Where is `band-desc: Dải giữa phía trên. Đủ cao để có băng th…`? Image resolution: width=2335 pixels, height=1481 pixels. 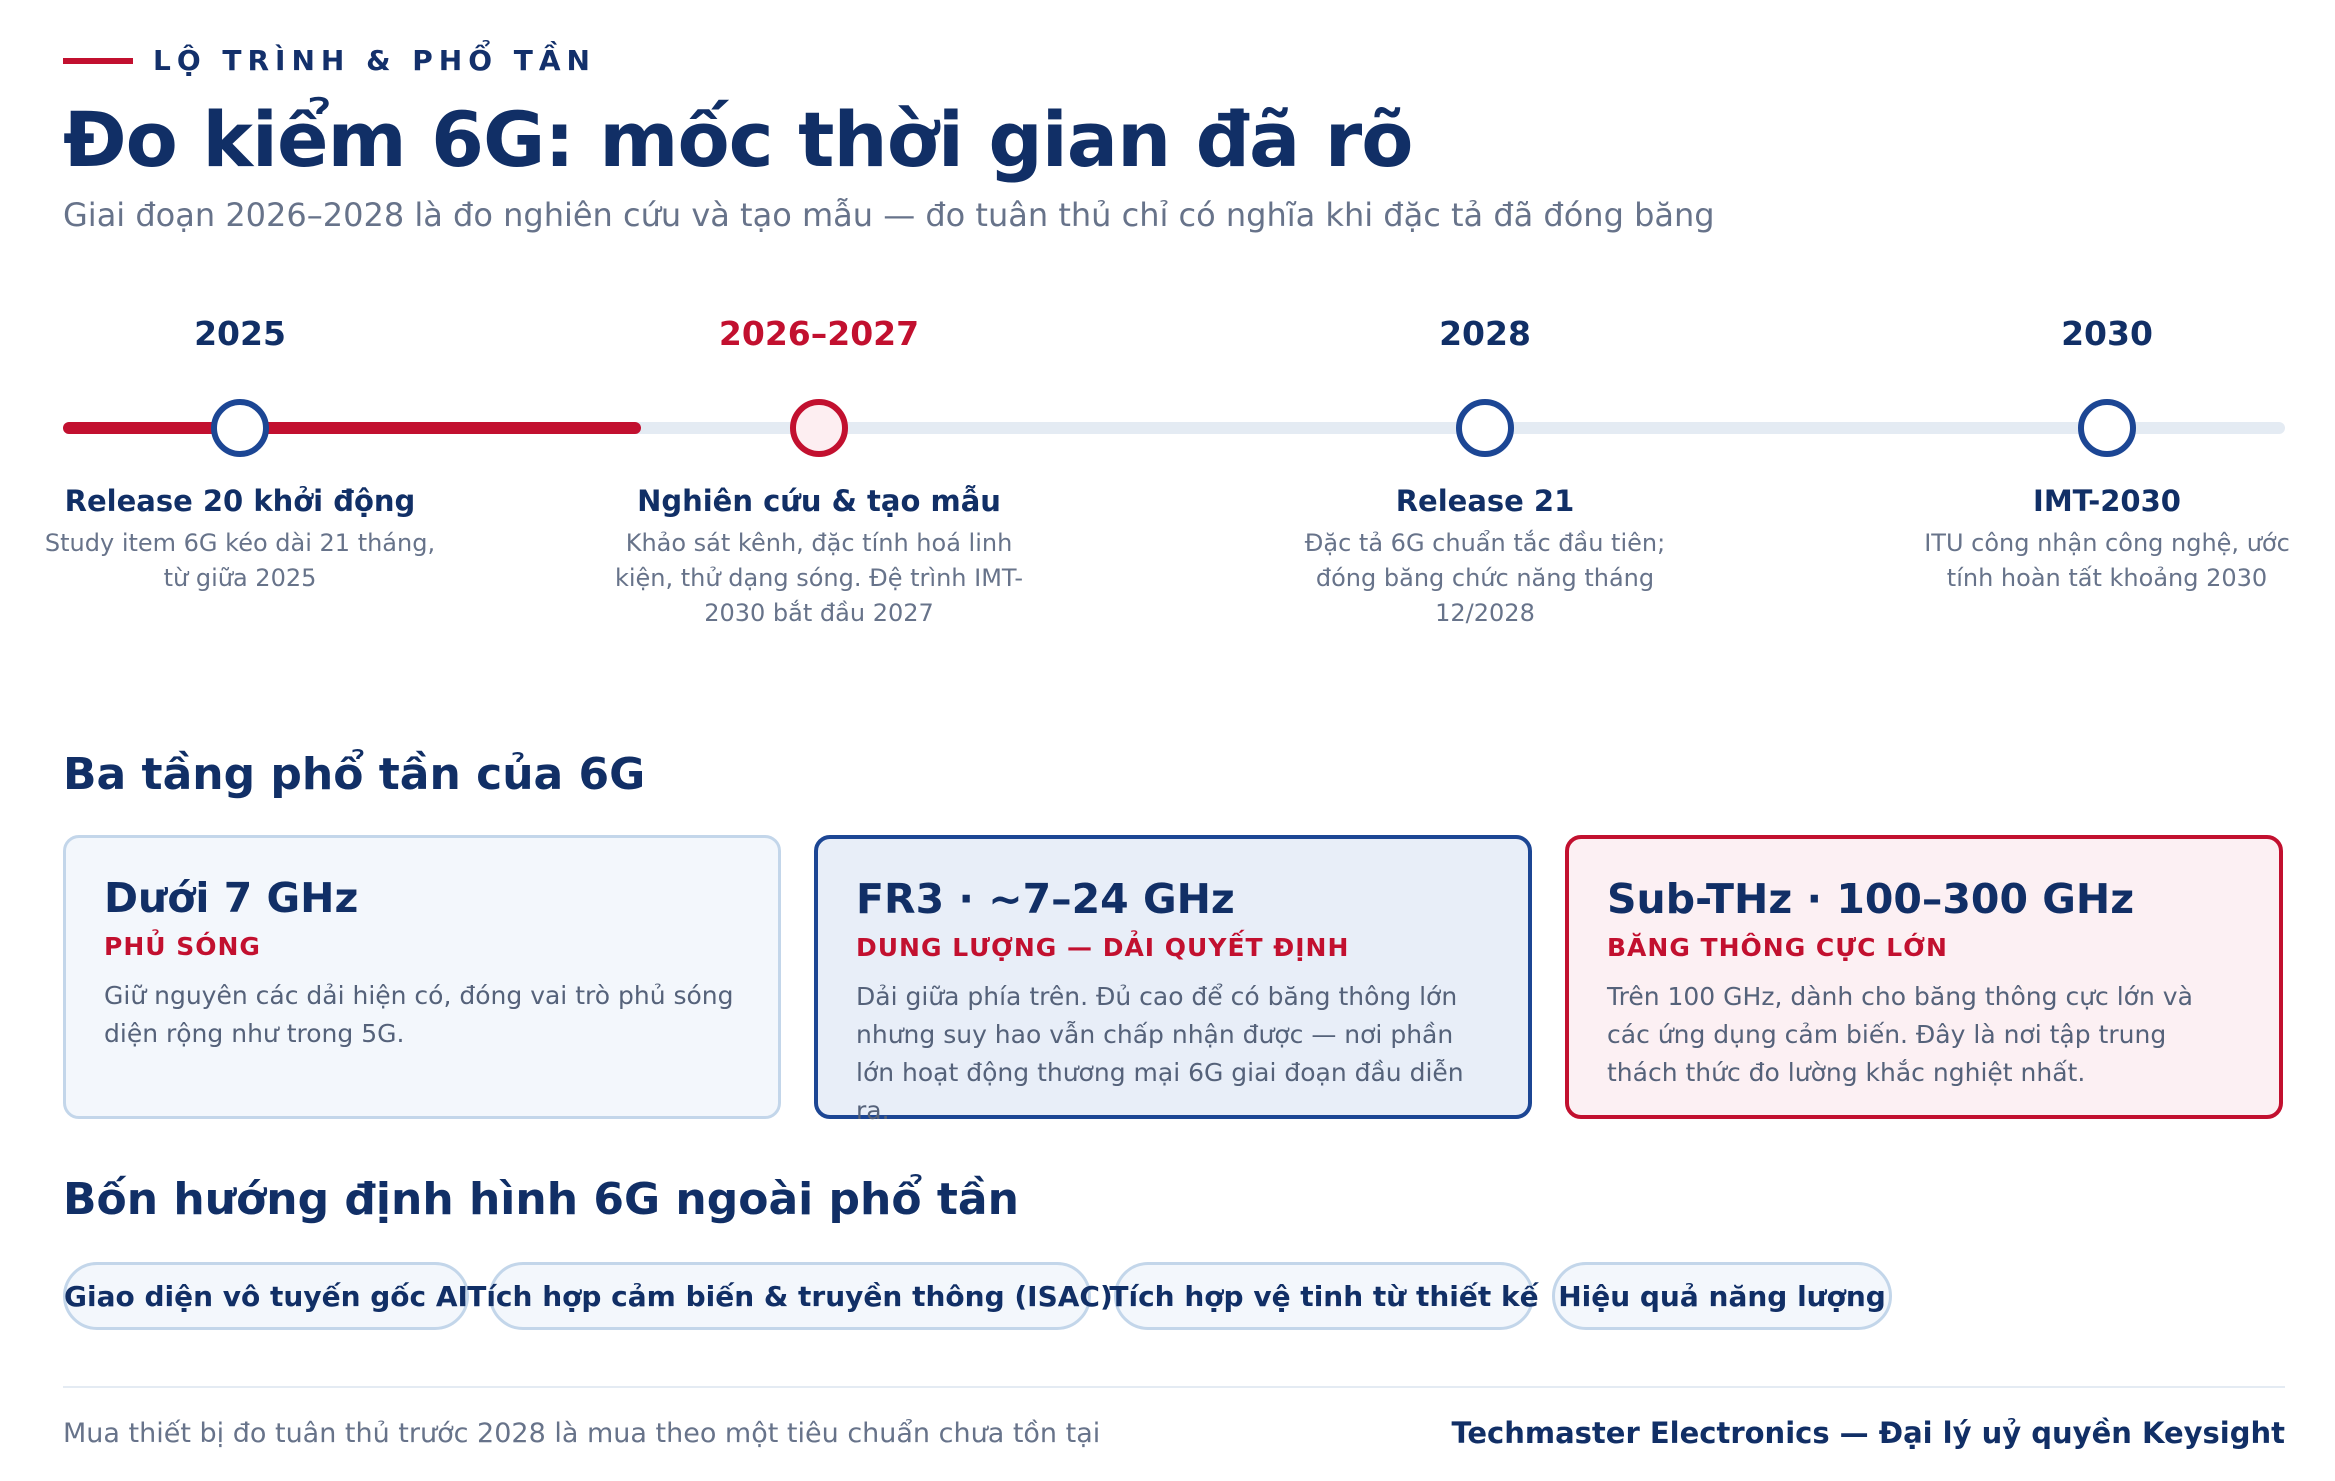
band-desc: Dải giữa phía trên. Đủ cao để có băng th… is located at coordinates (1160, 1053).